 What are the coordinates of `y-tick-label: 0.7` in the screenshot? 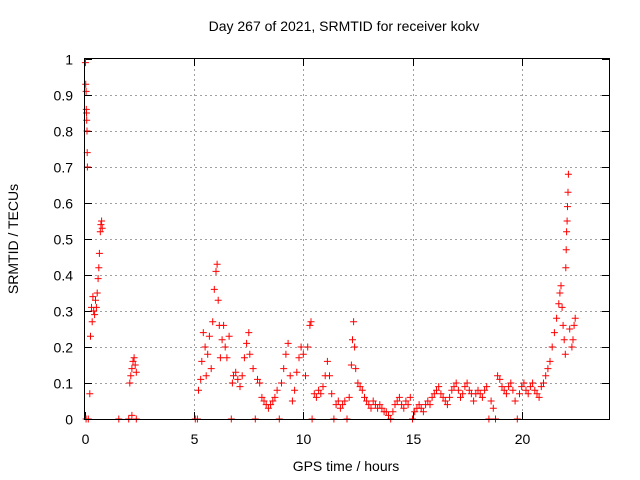 It's located at (64, 168).